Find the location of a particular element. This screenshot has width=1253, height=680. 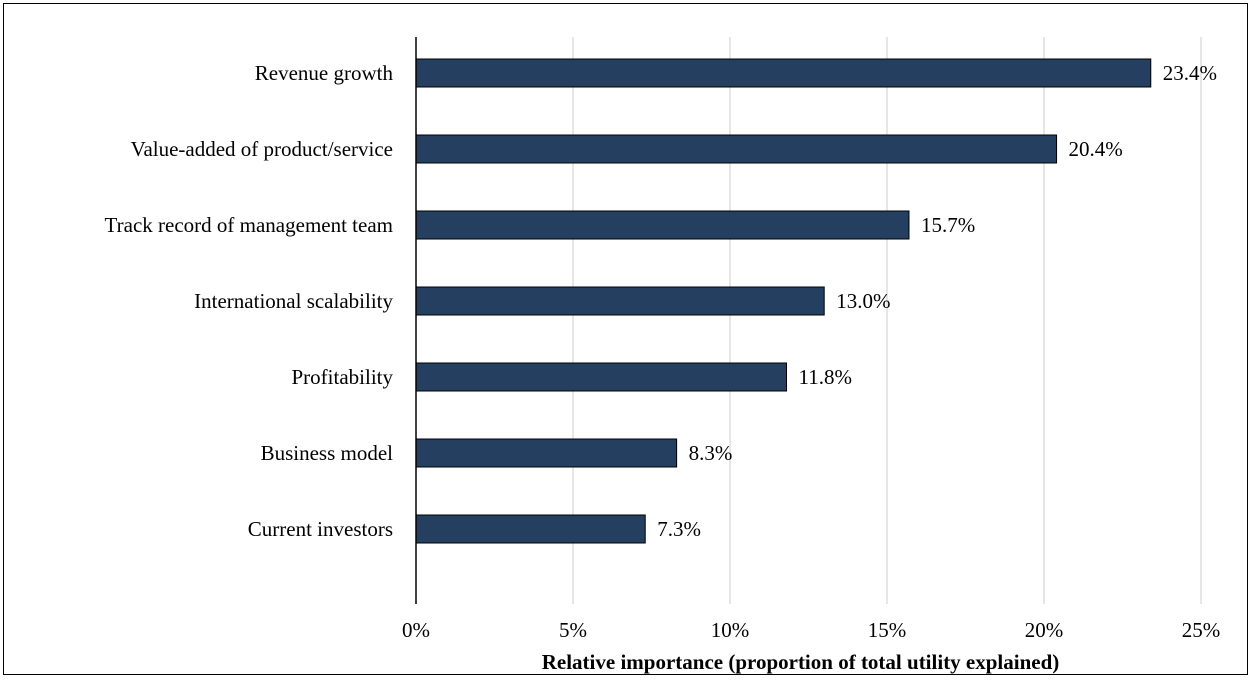

category-label: Track record of management team is located at coordinates (249, 225).